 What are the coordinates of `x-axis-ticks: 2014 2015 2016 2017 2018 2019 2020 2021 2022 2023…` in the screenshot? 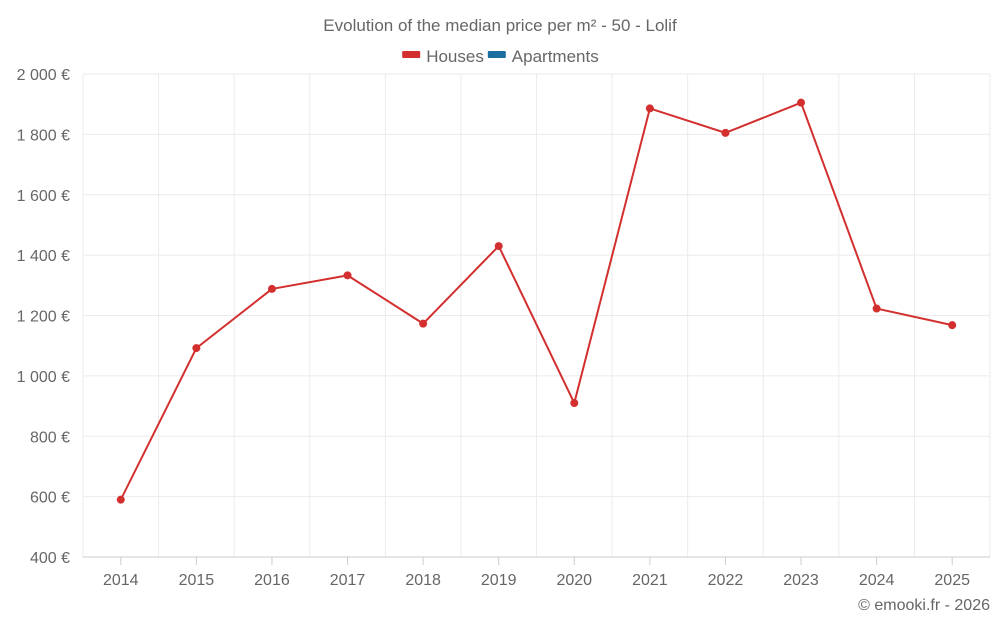 It's located at (536, 573).